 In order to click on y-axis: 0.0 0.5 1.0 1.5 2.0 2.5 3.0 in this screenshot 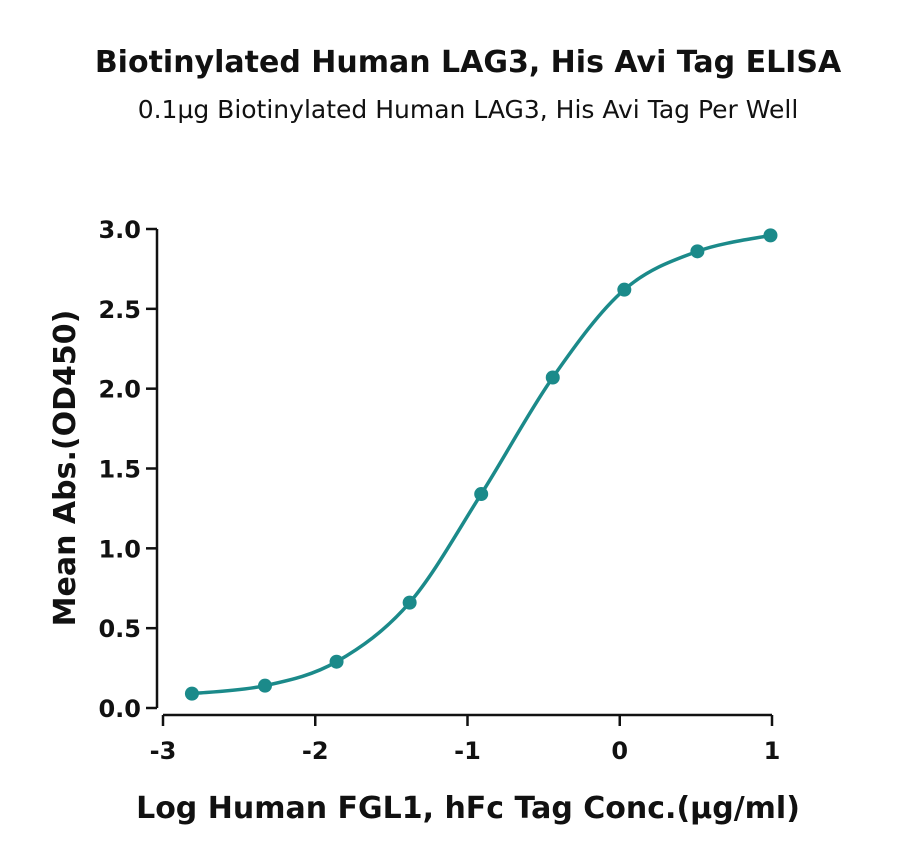, I will do `click(128, 469)`.